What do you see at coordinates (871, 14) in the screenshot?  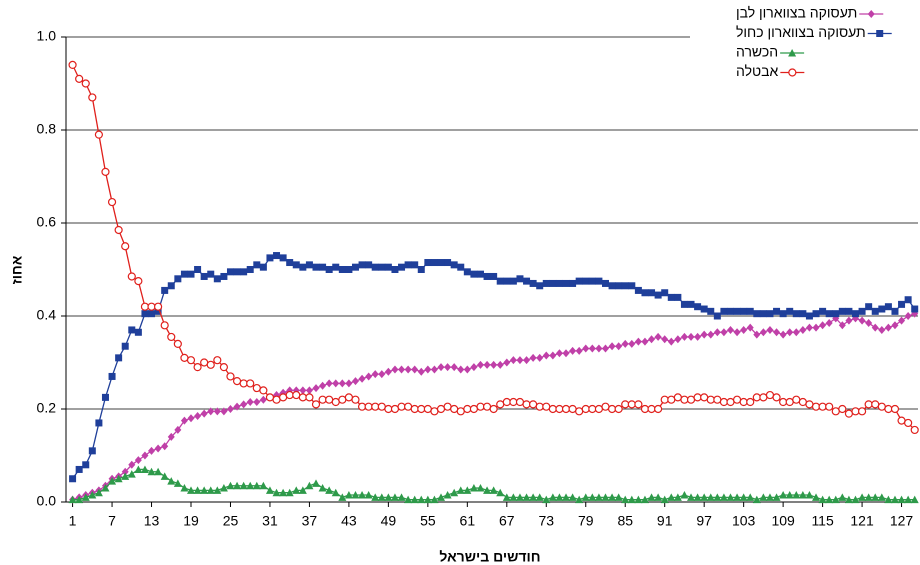 I see `legend-marker` at bounding box center [871, 14].